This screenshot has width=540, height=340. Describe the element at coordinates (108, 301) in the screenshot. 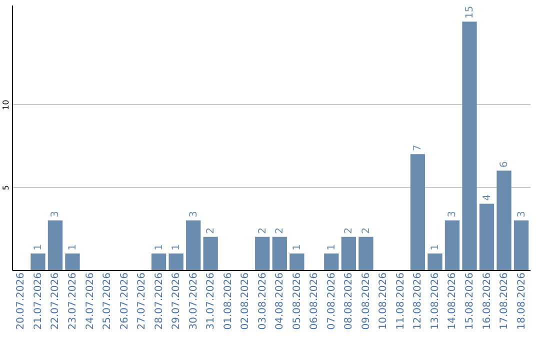

I see `x-tick-label: 25.07.2026` at that location.